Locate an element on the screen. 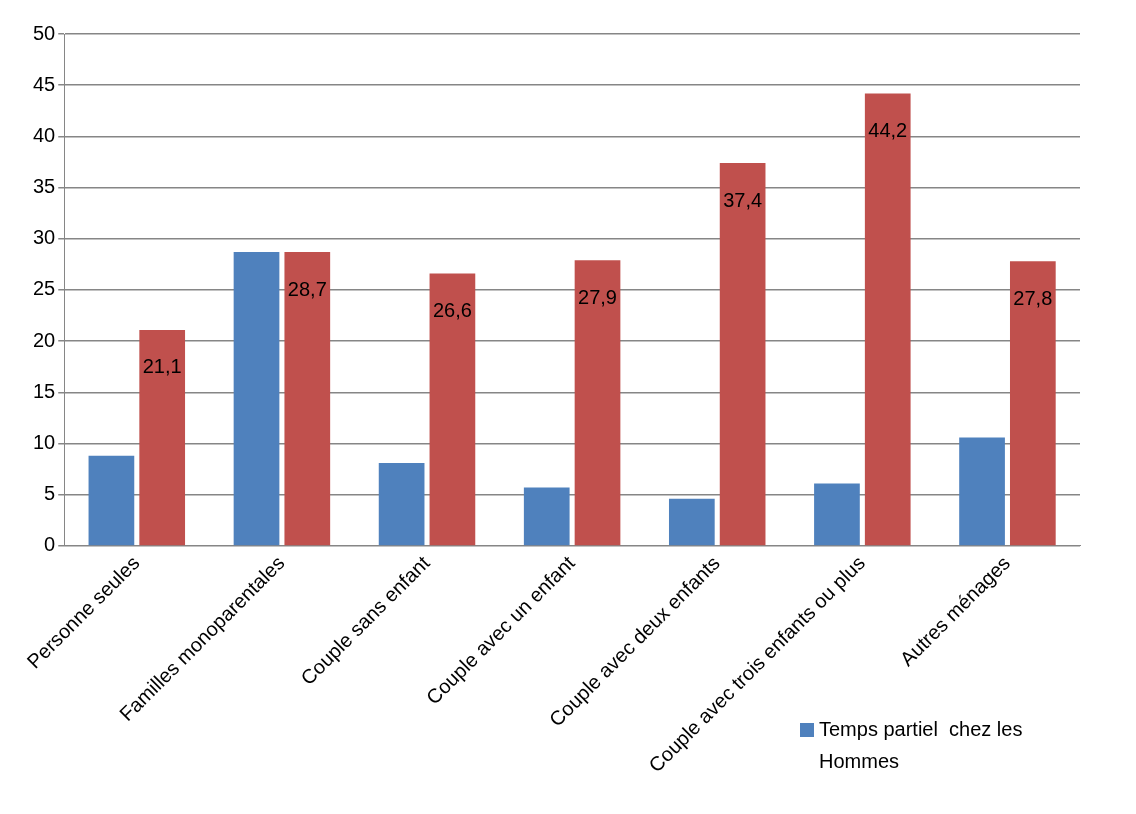  y-tick-label: 50 is located at coordinates (44, 32).